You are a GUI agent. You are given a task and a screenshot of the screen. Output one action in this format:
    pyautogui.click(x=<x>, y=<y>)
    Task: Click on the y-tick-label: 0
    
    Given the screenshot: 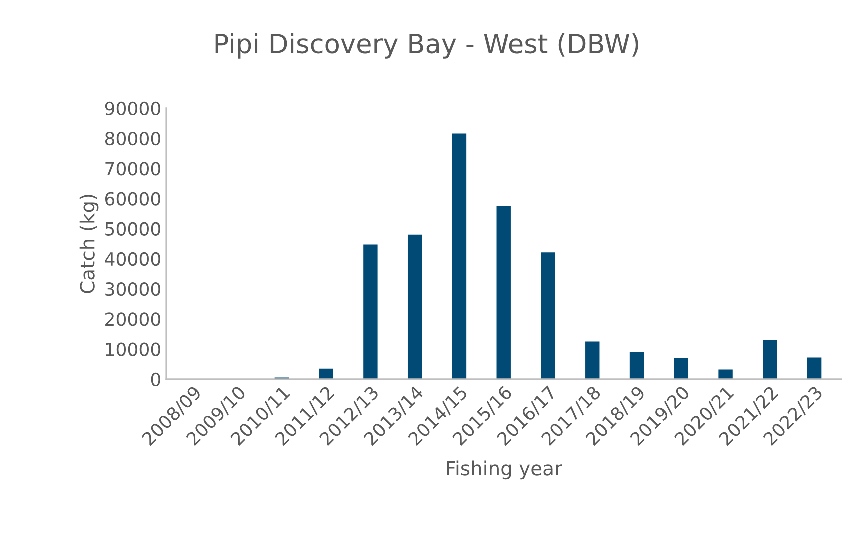 What is the action you would take?
    pyautogui.click(x=155, y=379)
    